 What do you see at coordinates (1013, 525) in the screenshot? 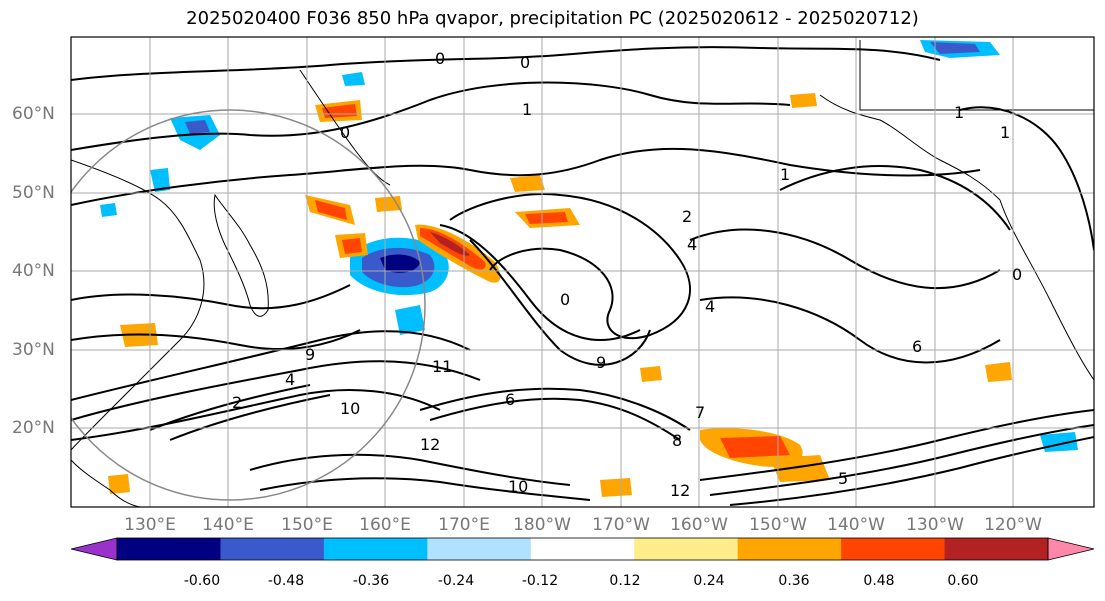
I see `lon-label: 120°W` at bounding box center [1013, 525].